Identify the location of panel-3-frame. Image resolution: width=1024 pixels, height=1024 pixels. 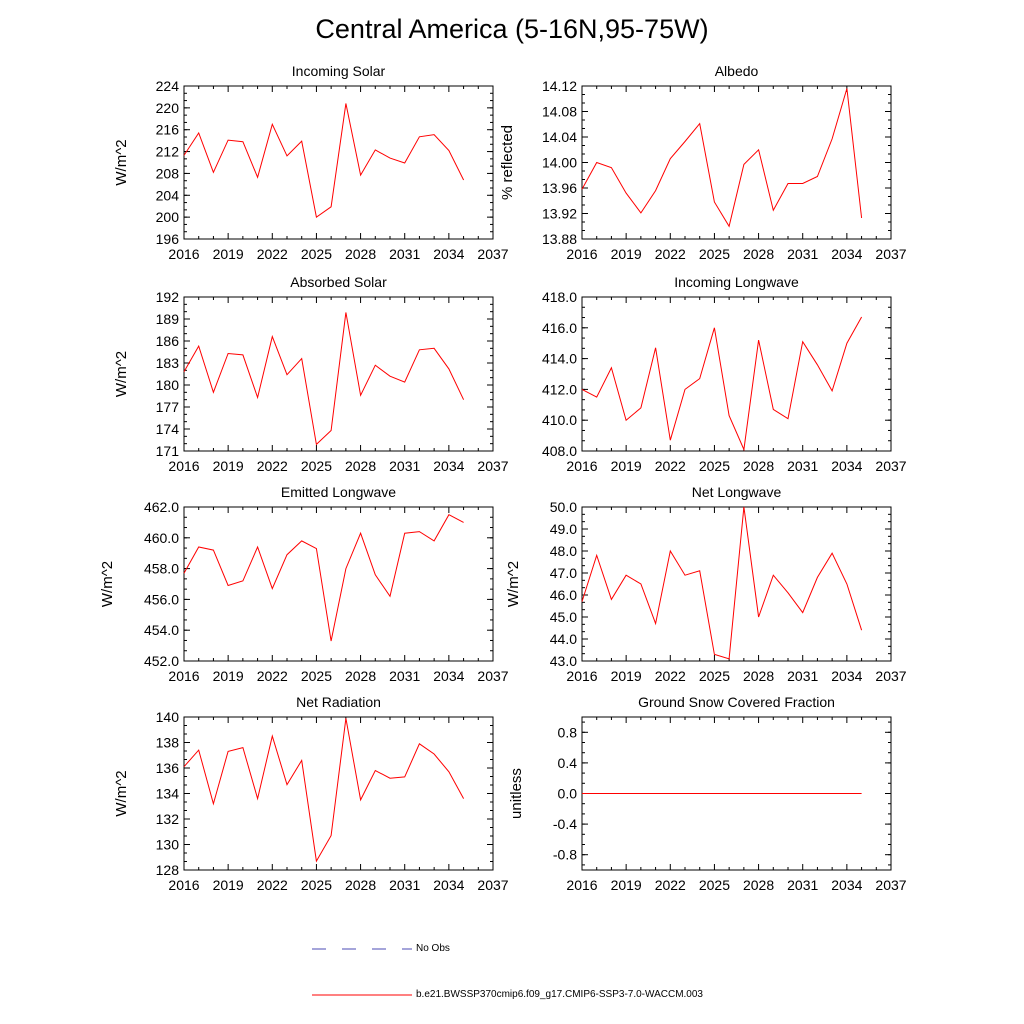
(338, 374).